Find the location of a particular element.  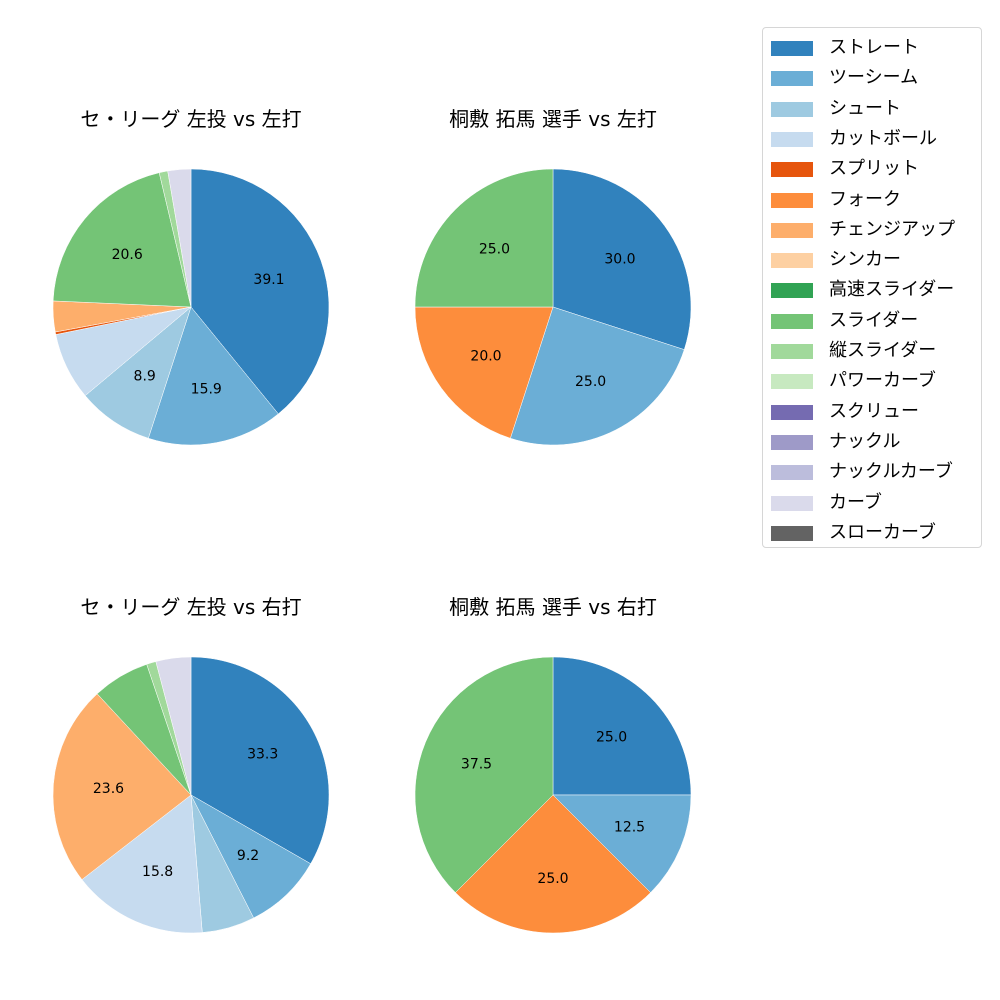

legend-label: ストレート is located at coordinates (874, 47).